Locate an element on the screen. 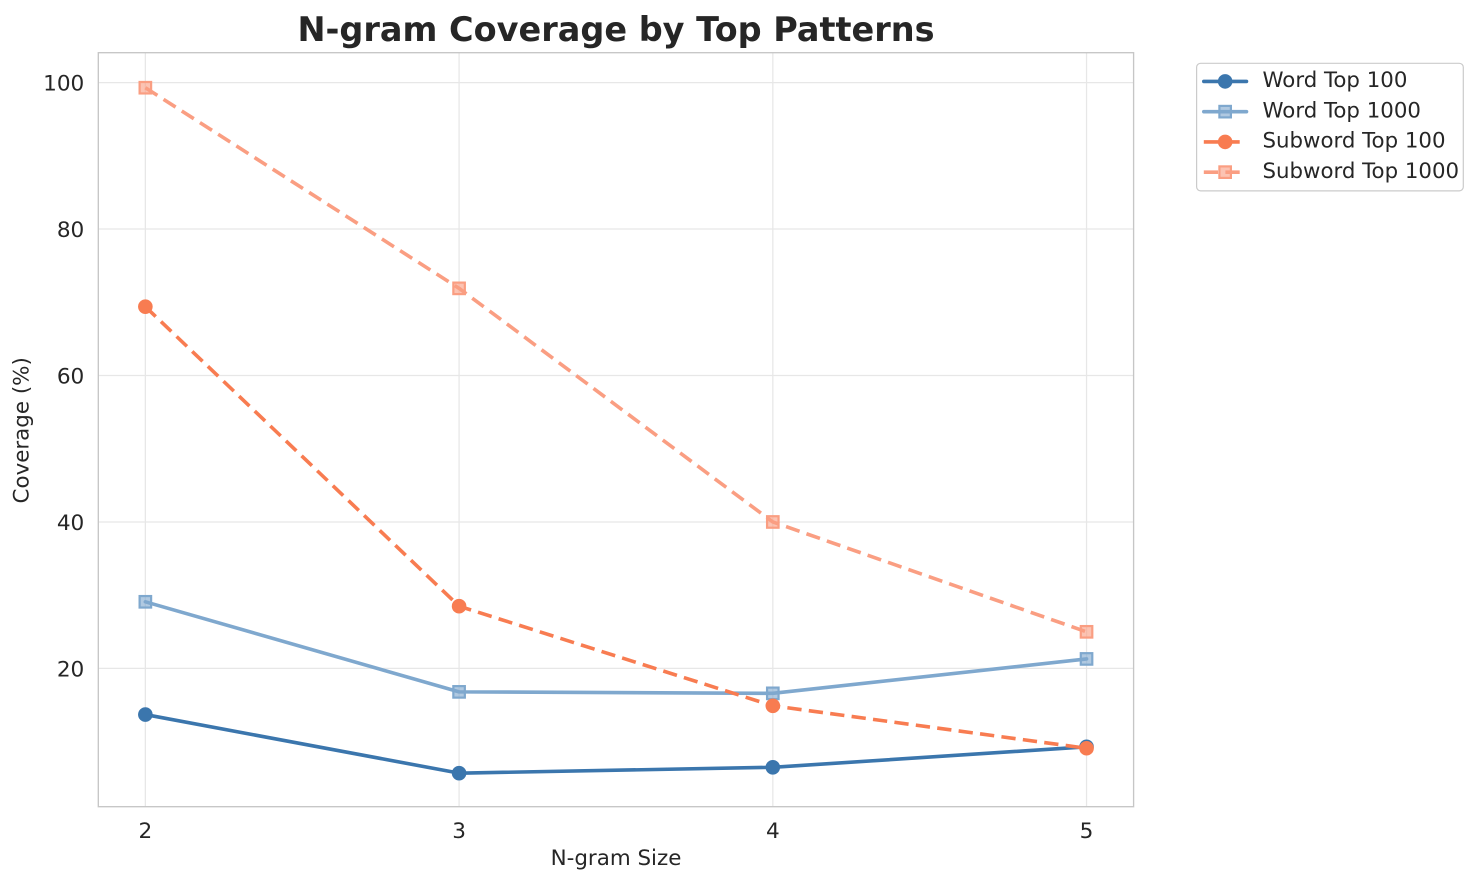  legend-entry: Subword Top 100 is located at coordinates (1324, 141).